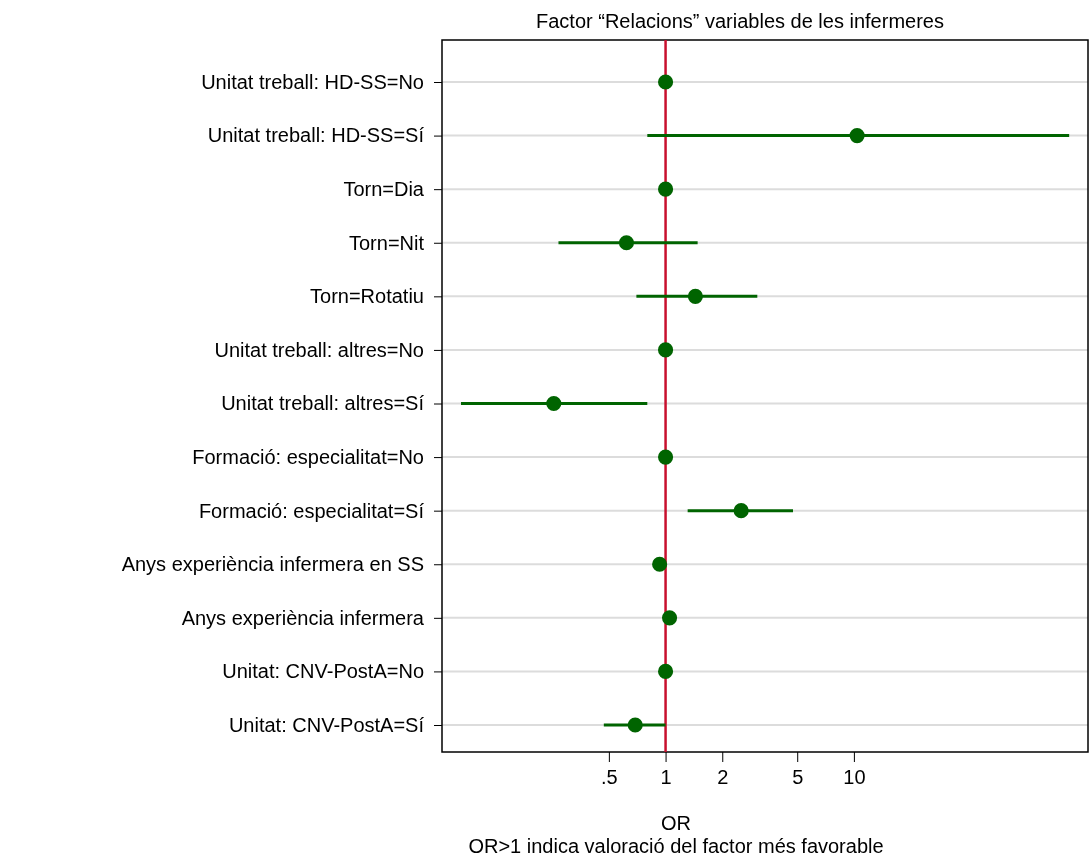 Image resolution: width=1090 pixels, height=861 pixels. What do you see at coordinates (367, 296) in the screenshot?
I see `y-tick-label: Torn=Rotatiu` at bounding box center [367, 296].